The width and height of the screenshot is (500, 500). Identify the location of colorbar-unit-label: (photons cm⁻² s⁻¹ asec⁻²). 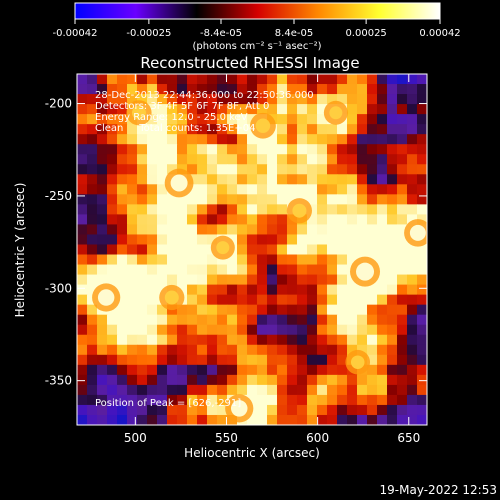
(256, 46).